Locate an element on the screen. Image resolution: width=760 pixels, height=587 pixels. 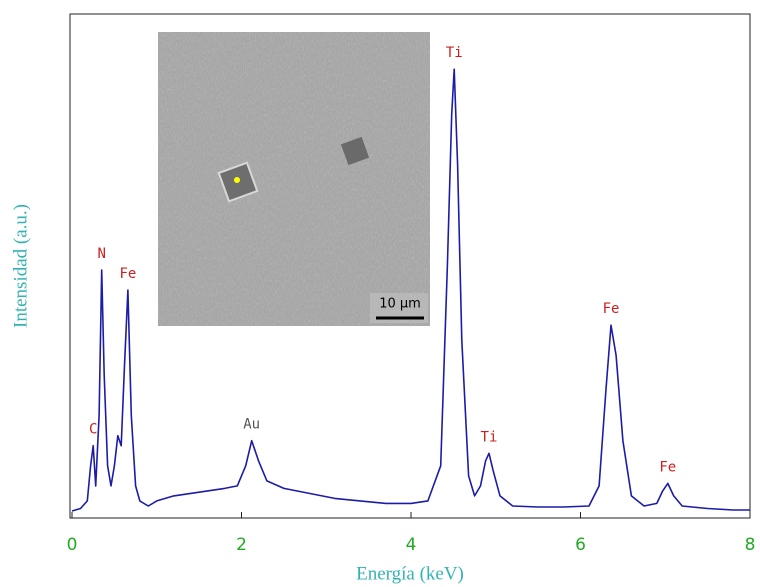
y-axis-label: Intensidad (a.u.) is located at coordinates (20, 266).